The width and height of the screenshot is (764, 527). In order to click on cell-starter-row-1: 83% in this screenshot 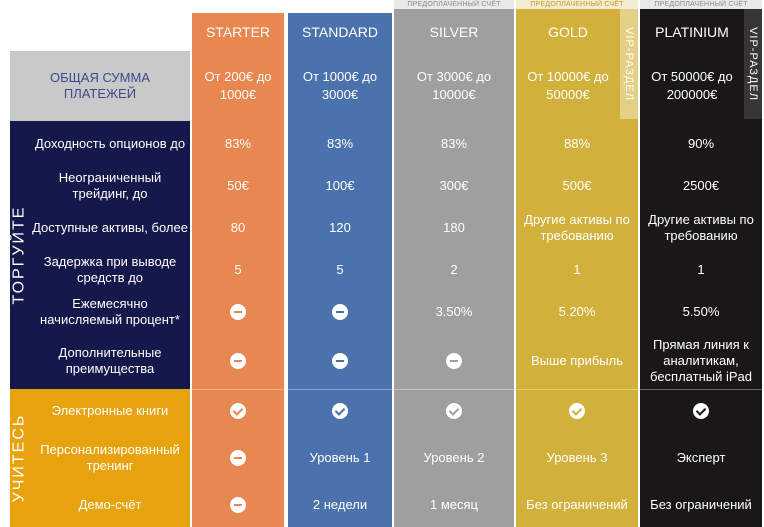, I will do `click(238, 144)`.